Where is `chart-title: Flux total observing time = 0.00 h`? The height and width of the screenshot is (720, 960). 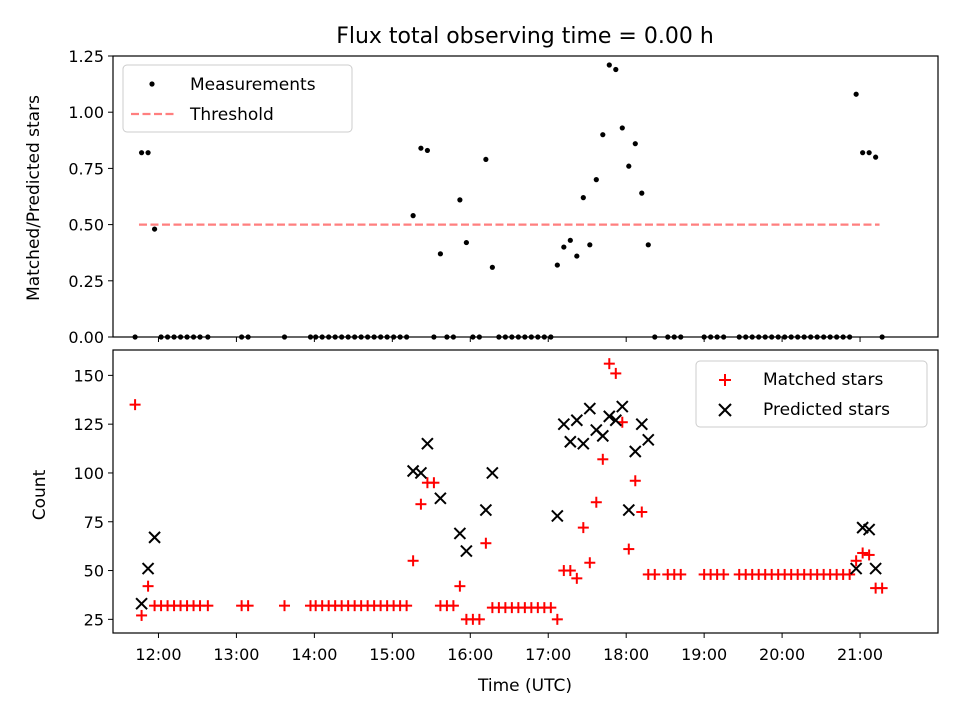
chart-title: Flux total observing time = 0.00 h is located at coordinates (525, 36).